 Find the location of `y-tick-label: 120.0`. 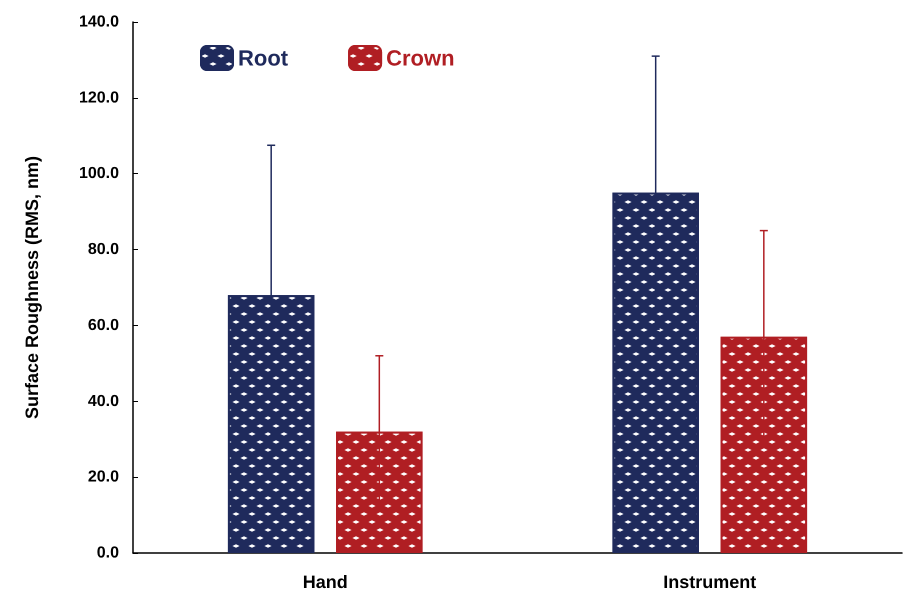

y-tick-label: 120.0 is located at coordinates (99, 97).